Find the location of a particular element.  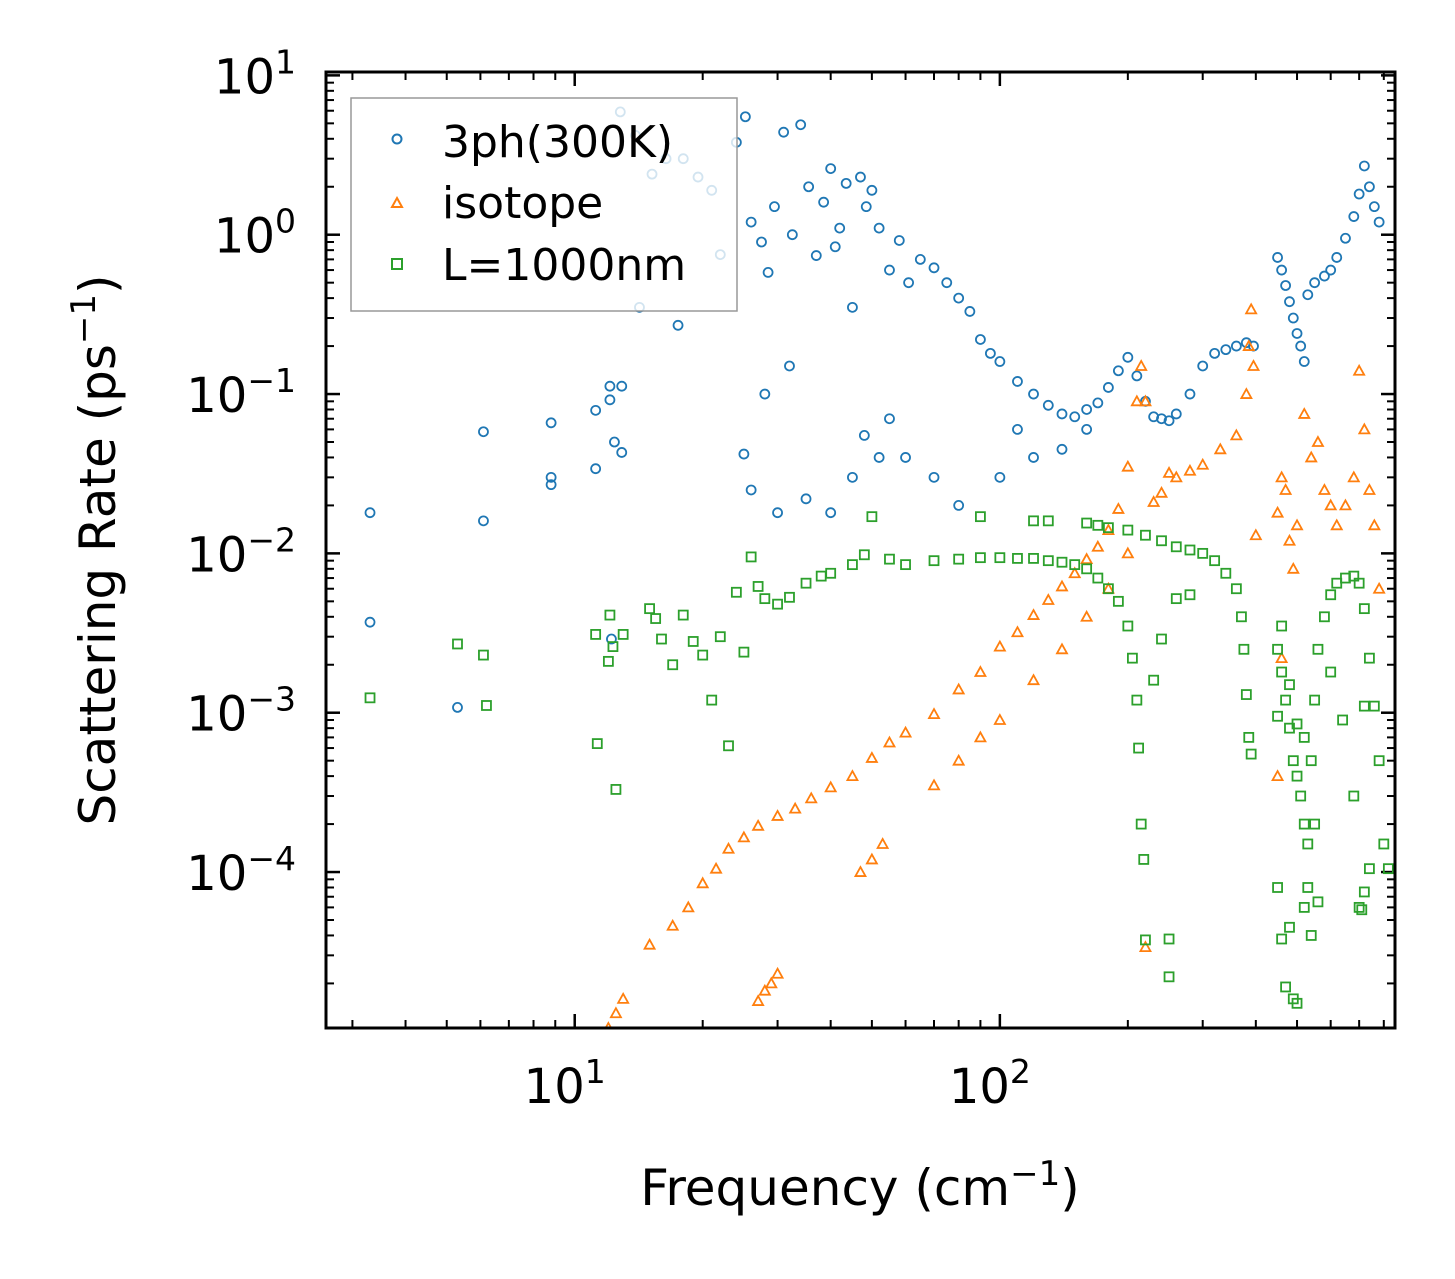

x-tick-label-base: 10 is located at coordinates (979, 1087).